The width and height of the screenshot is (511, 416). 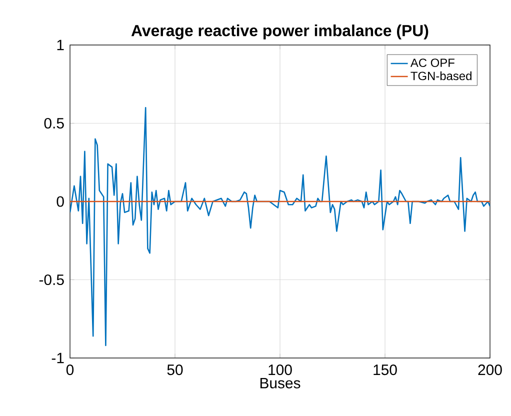 I want to click on y-tick-label: -0.5, so click(x=51, y=280).